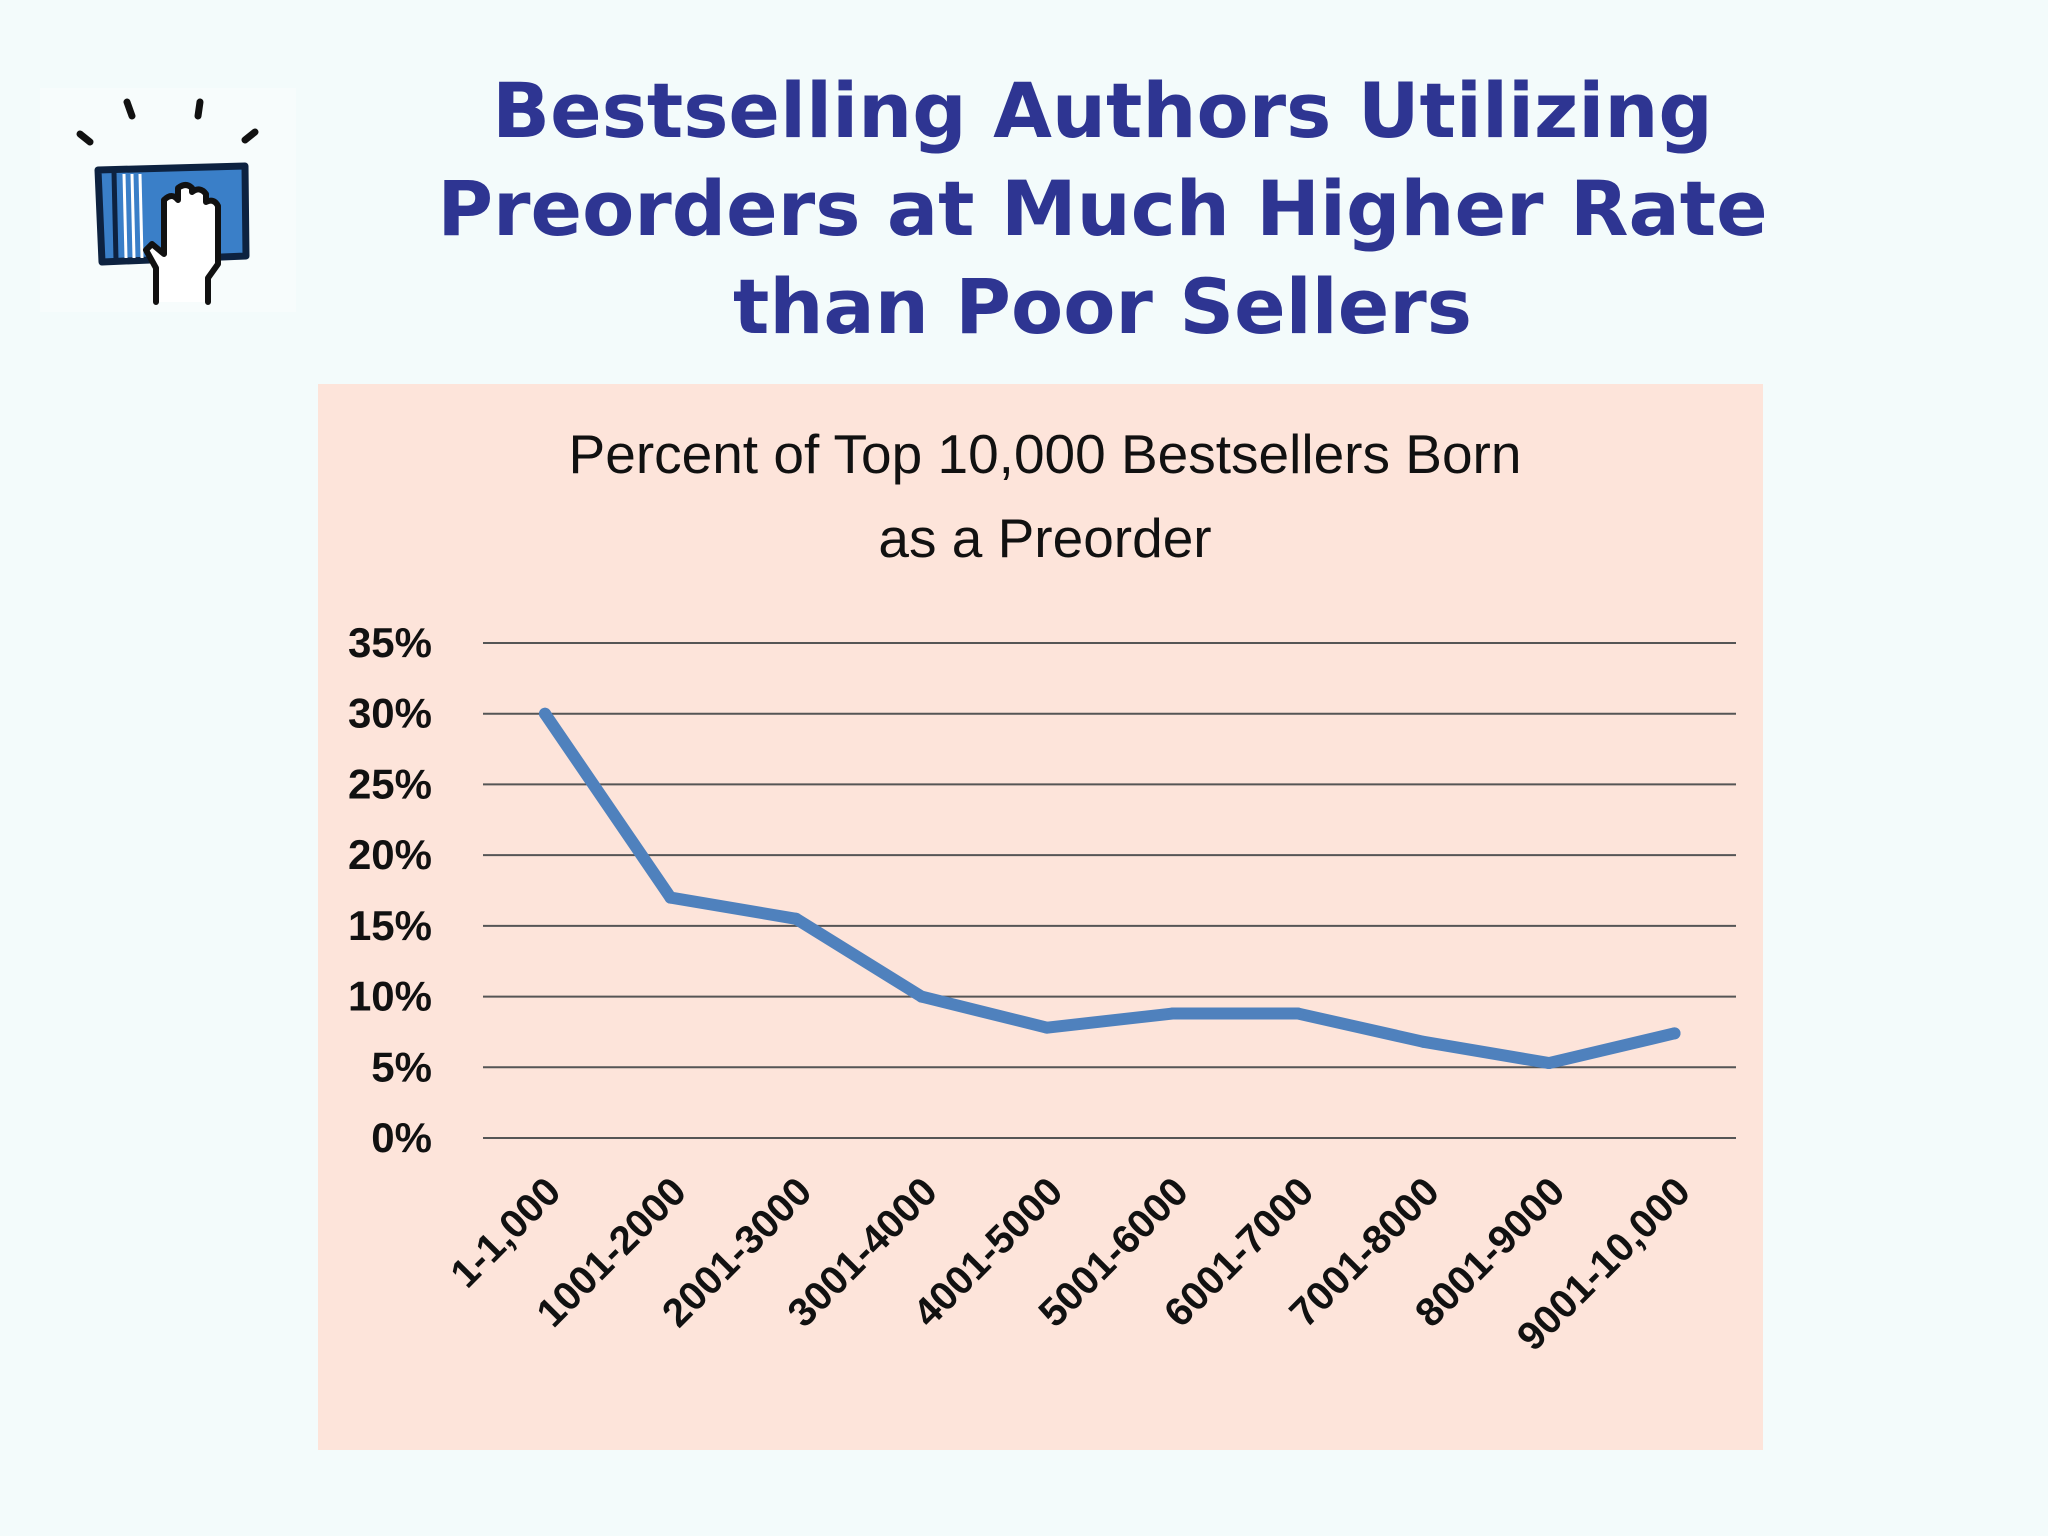  What do you see at coordinates (401, 1066) in the screenshot?
I see `y-tick-label: 5%` at bounding box center [401, 1066].